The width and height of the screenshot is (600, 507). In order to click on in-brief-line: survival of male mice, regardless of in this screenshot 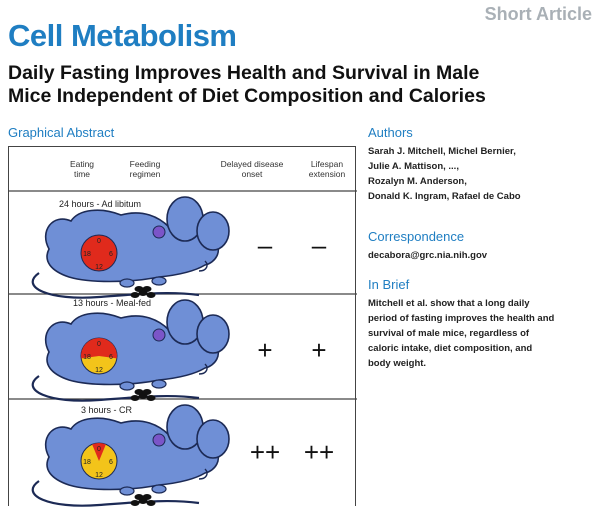, I will do `click(449, 333)`.